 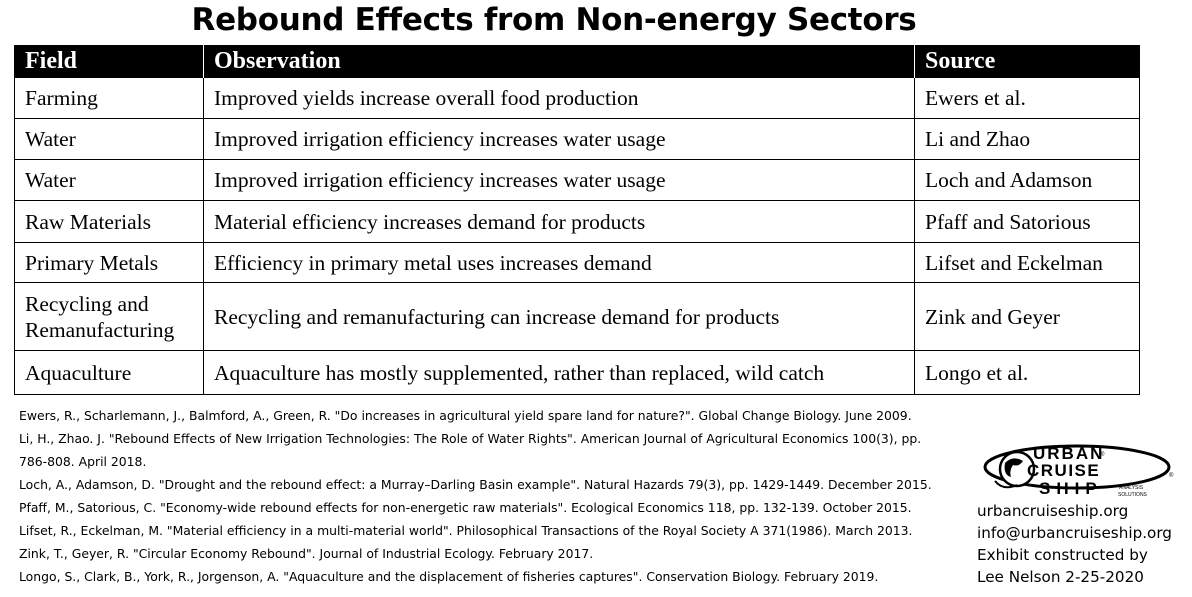 What do you see at coordinates (1074, 533) in the screenshot?
I see `email-link: info@urbancruiseship.org` at bounding box center [1074, 533].